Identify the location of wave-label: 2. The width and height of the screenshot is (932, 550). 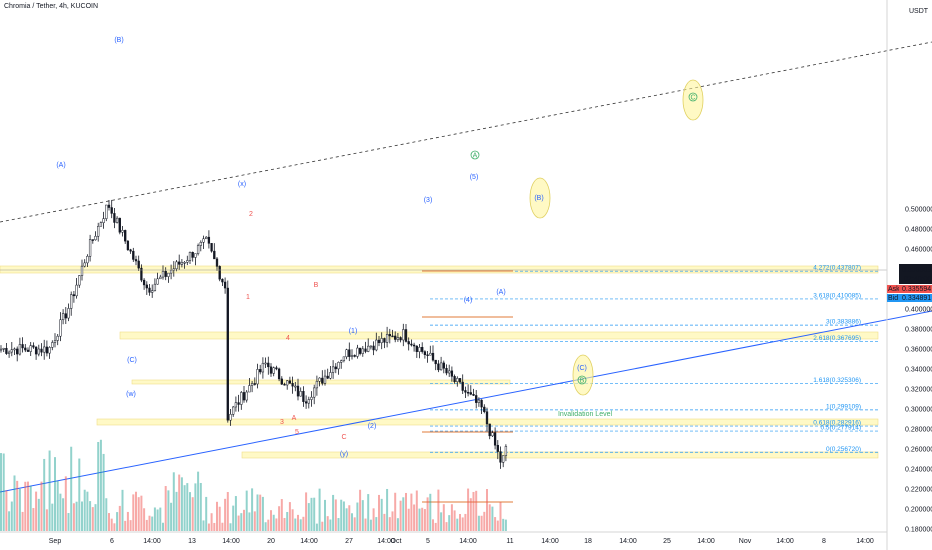
(251, 214).